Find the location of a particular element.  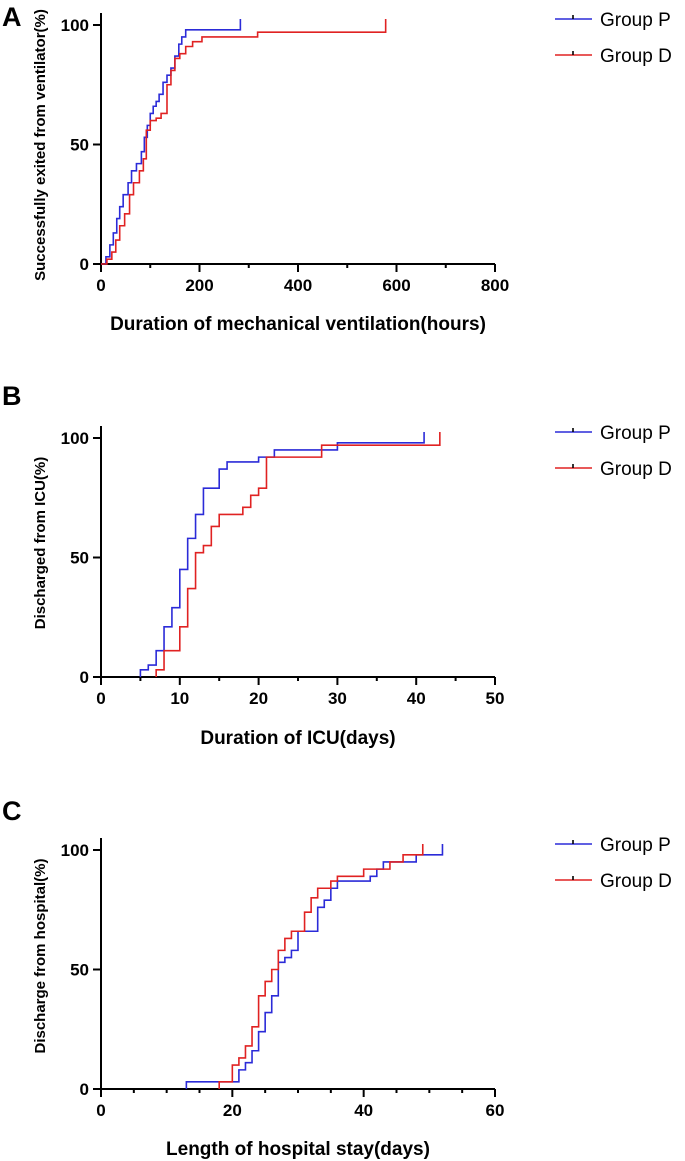

y-tick-label-a: 100 is located at coordinates (75, 25).